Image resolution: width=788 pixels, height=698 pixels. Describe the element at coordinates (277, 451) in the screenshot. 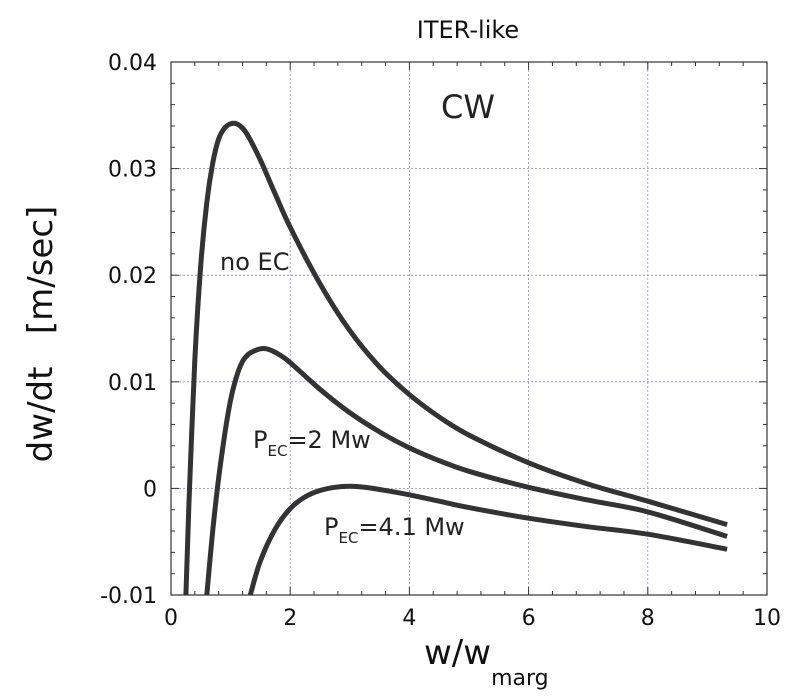

I see `pec-2mw-sub: EC` at that location.